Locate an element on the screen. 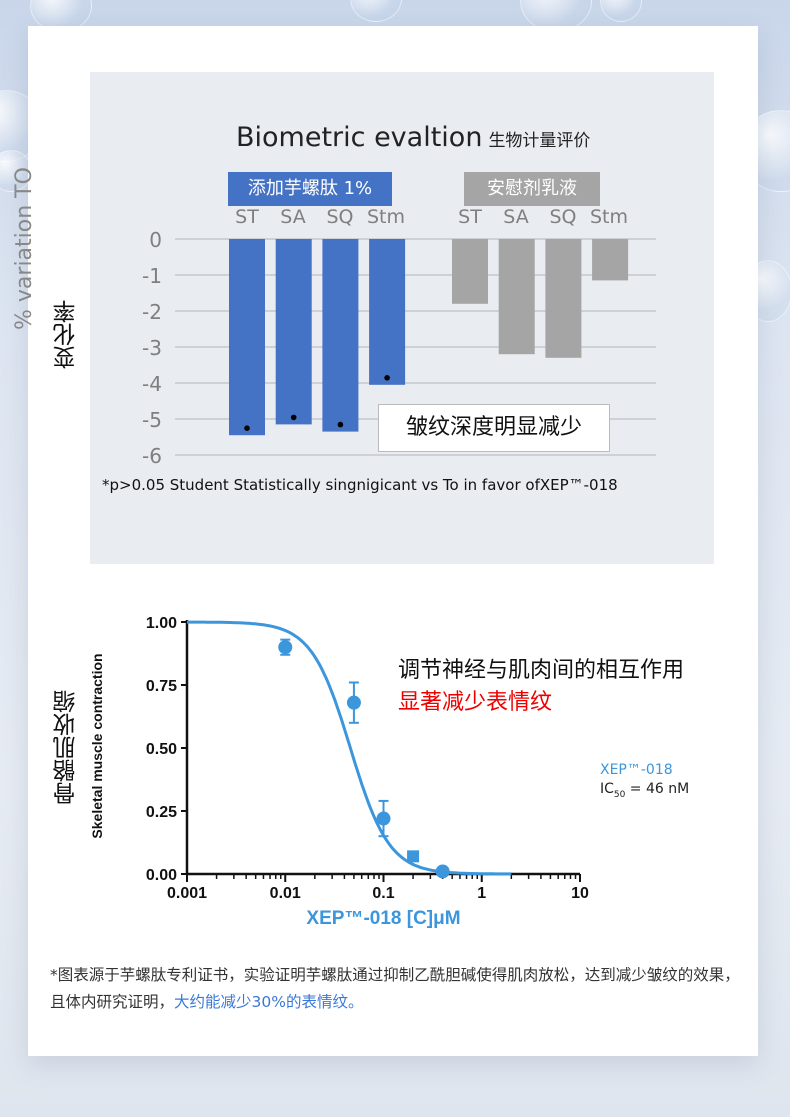 This screenshot has width=790, height=1117. y-tick-label: -6 is located at coordinates (152, 456).